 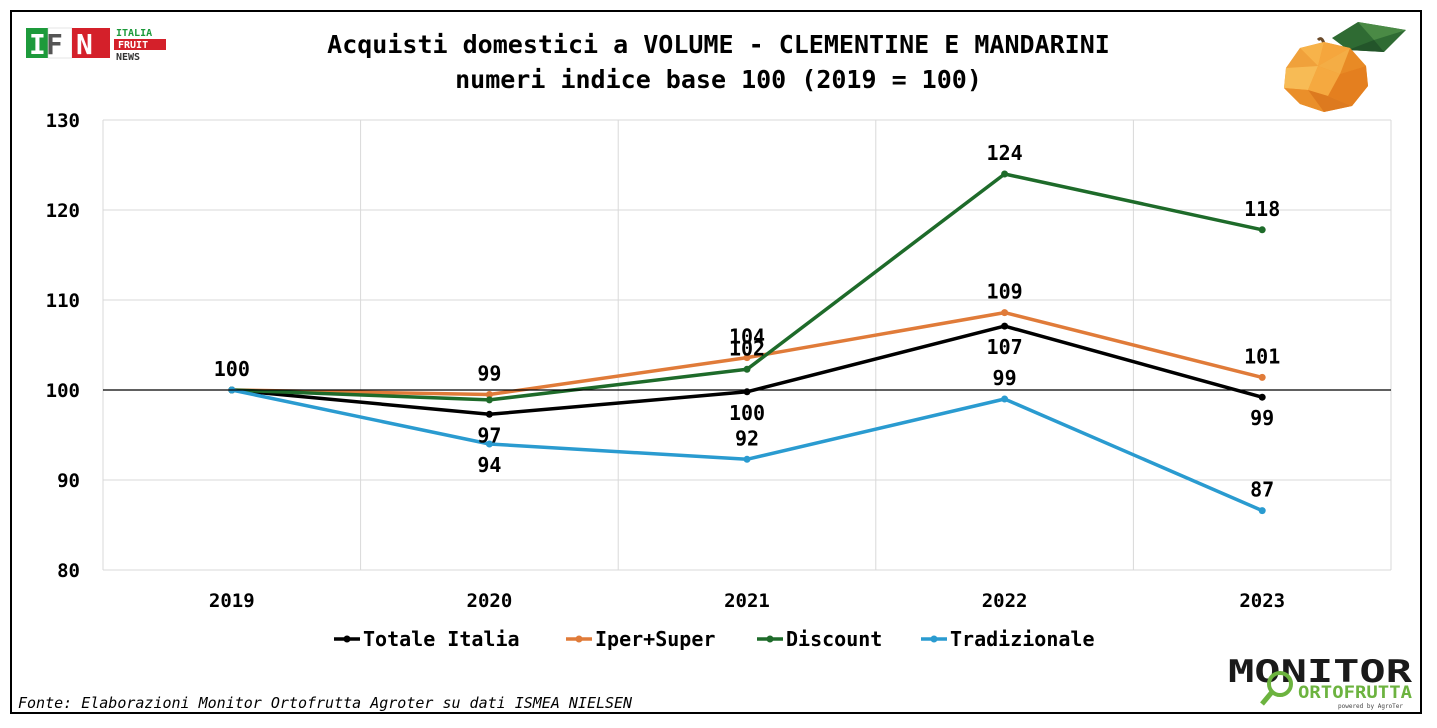 What do you see at coordinates (1262, 418) in the screenshot?
I see `data-label-totale-italia: 99` at bounding box center [1262, 418].